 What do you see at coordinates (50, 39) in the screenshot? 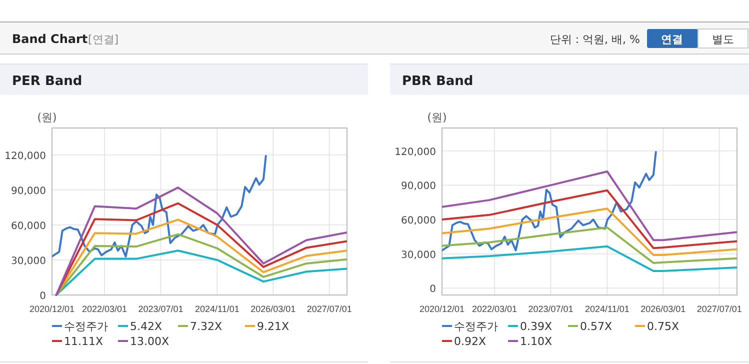
I see `text: Band Chart` at bounding box center [50, 39].